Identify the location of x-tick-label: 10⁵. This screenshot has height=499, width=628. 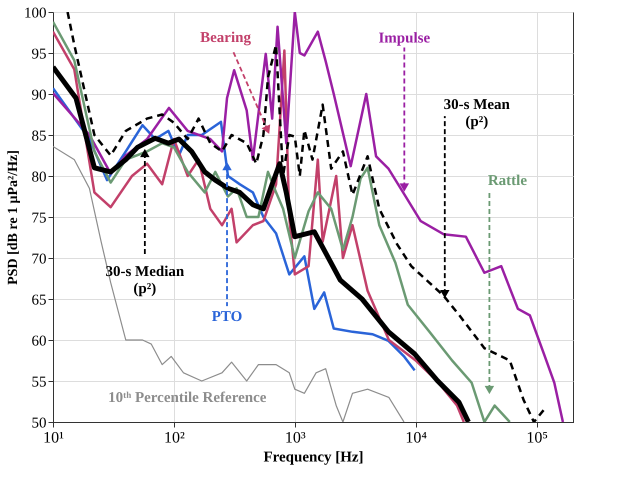
(537, 438).